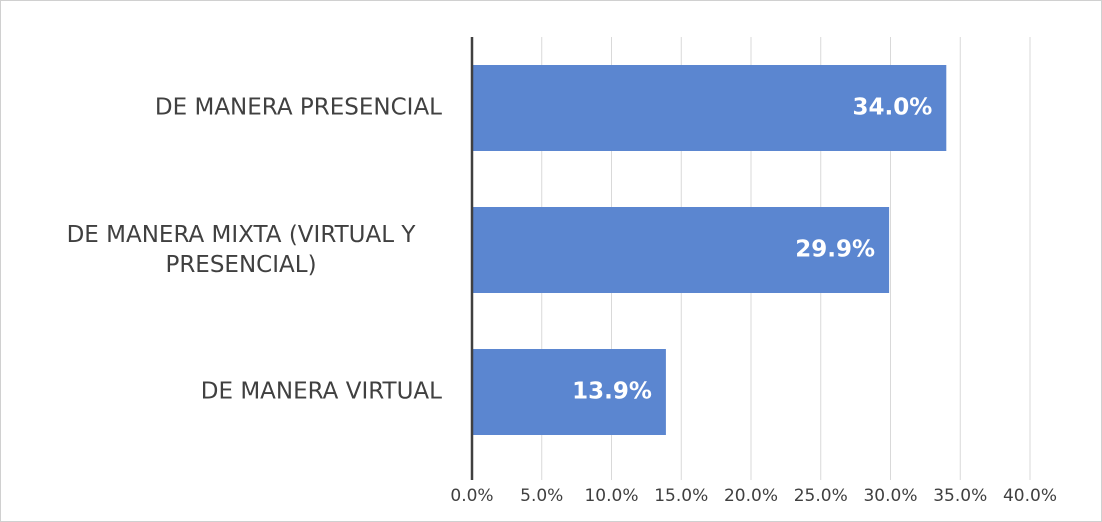  What do you see at coordinates (751, 496) in the screenshot?
I see `x-tick-label: 20.0%` at bounding box center [751, 496].